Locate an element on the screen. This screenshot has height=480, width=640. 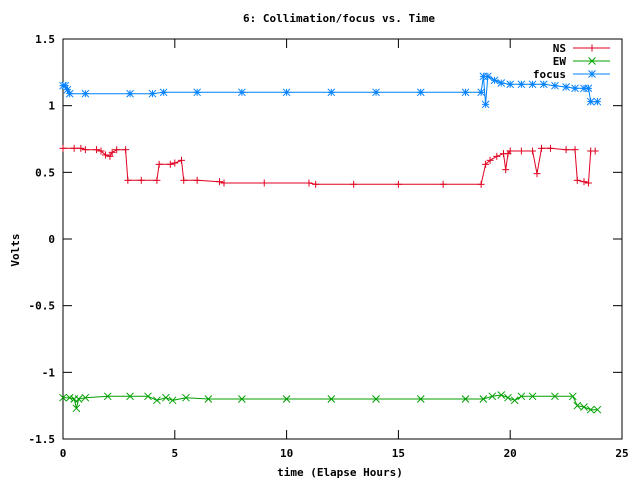
series-ew is located at coordinates (330, 402).